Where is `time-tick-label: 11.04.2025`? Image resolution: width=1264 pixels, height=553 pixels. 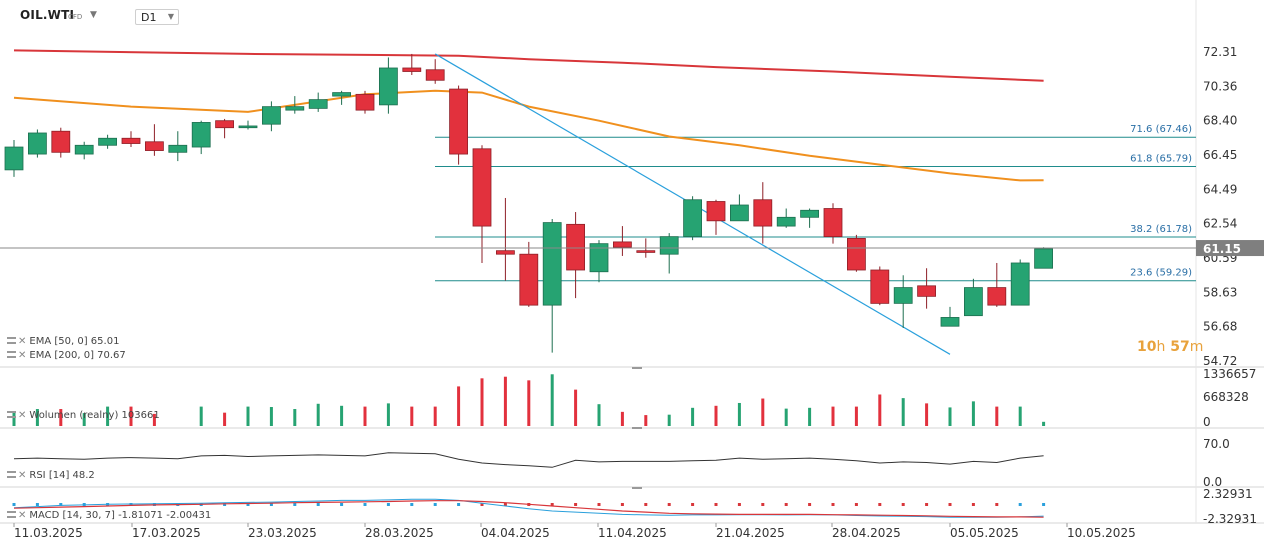 time-tick-label: 11.04.2025 is located at coordinates (632, 533).